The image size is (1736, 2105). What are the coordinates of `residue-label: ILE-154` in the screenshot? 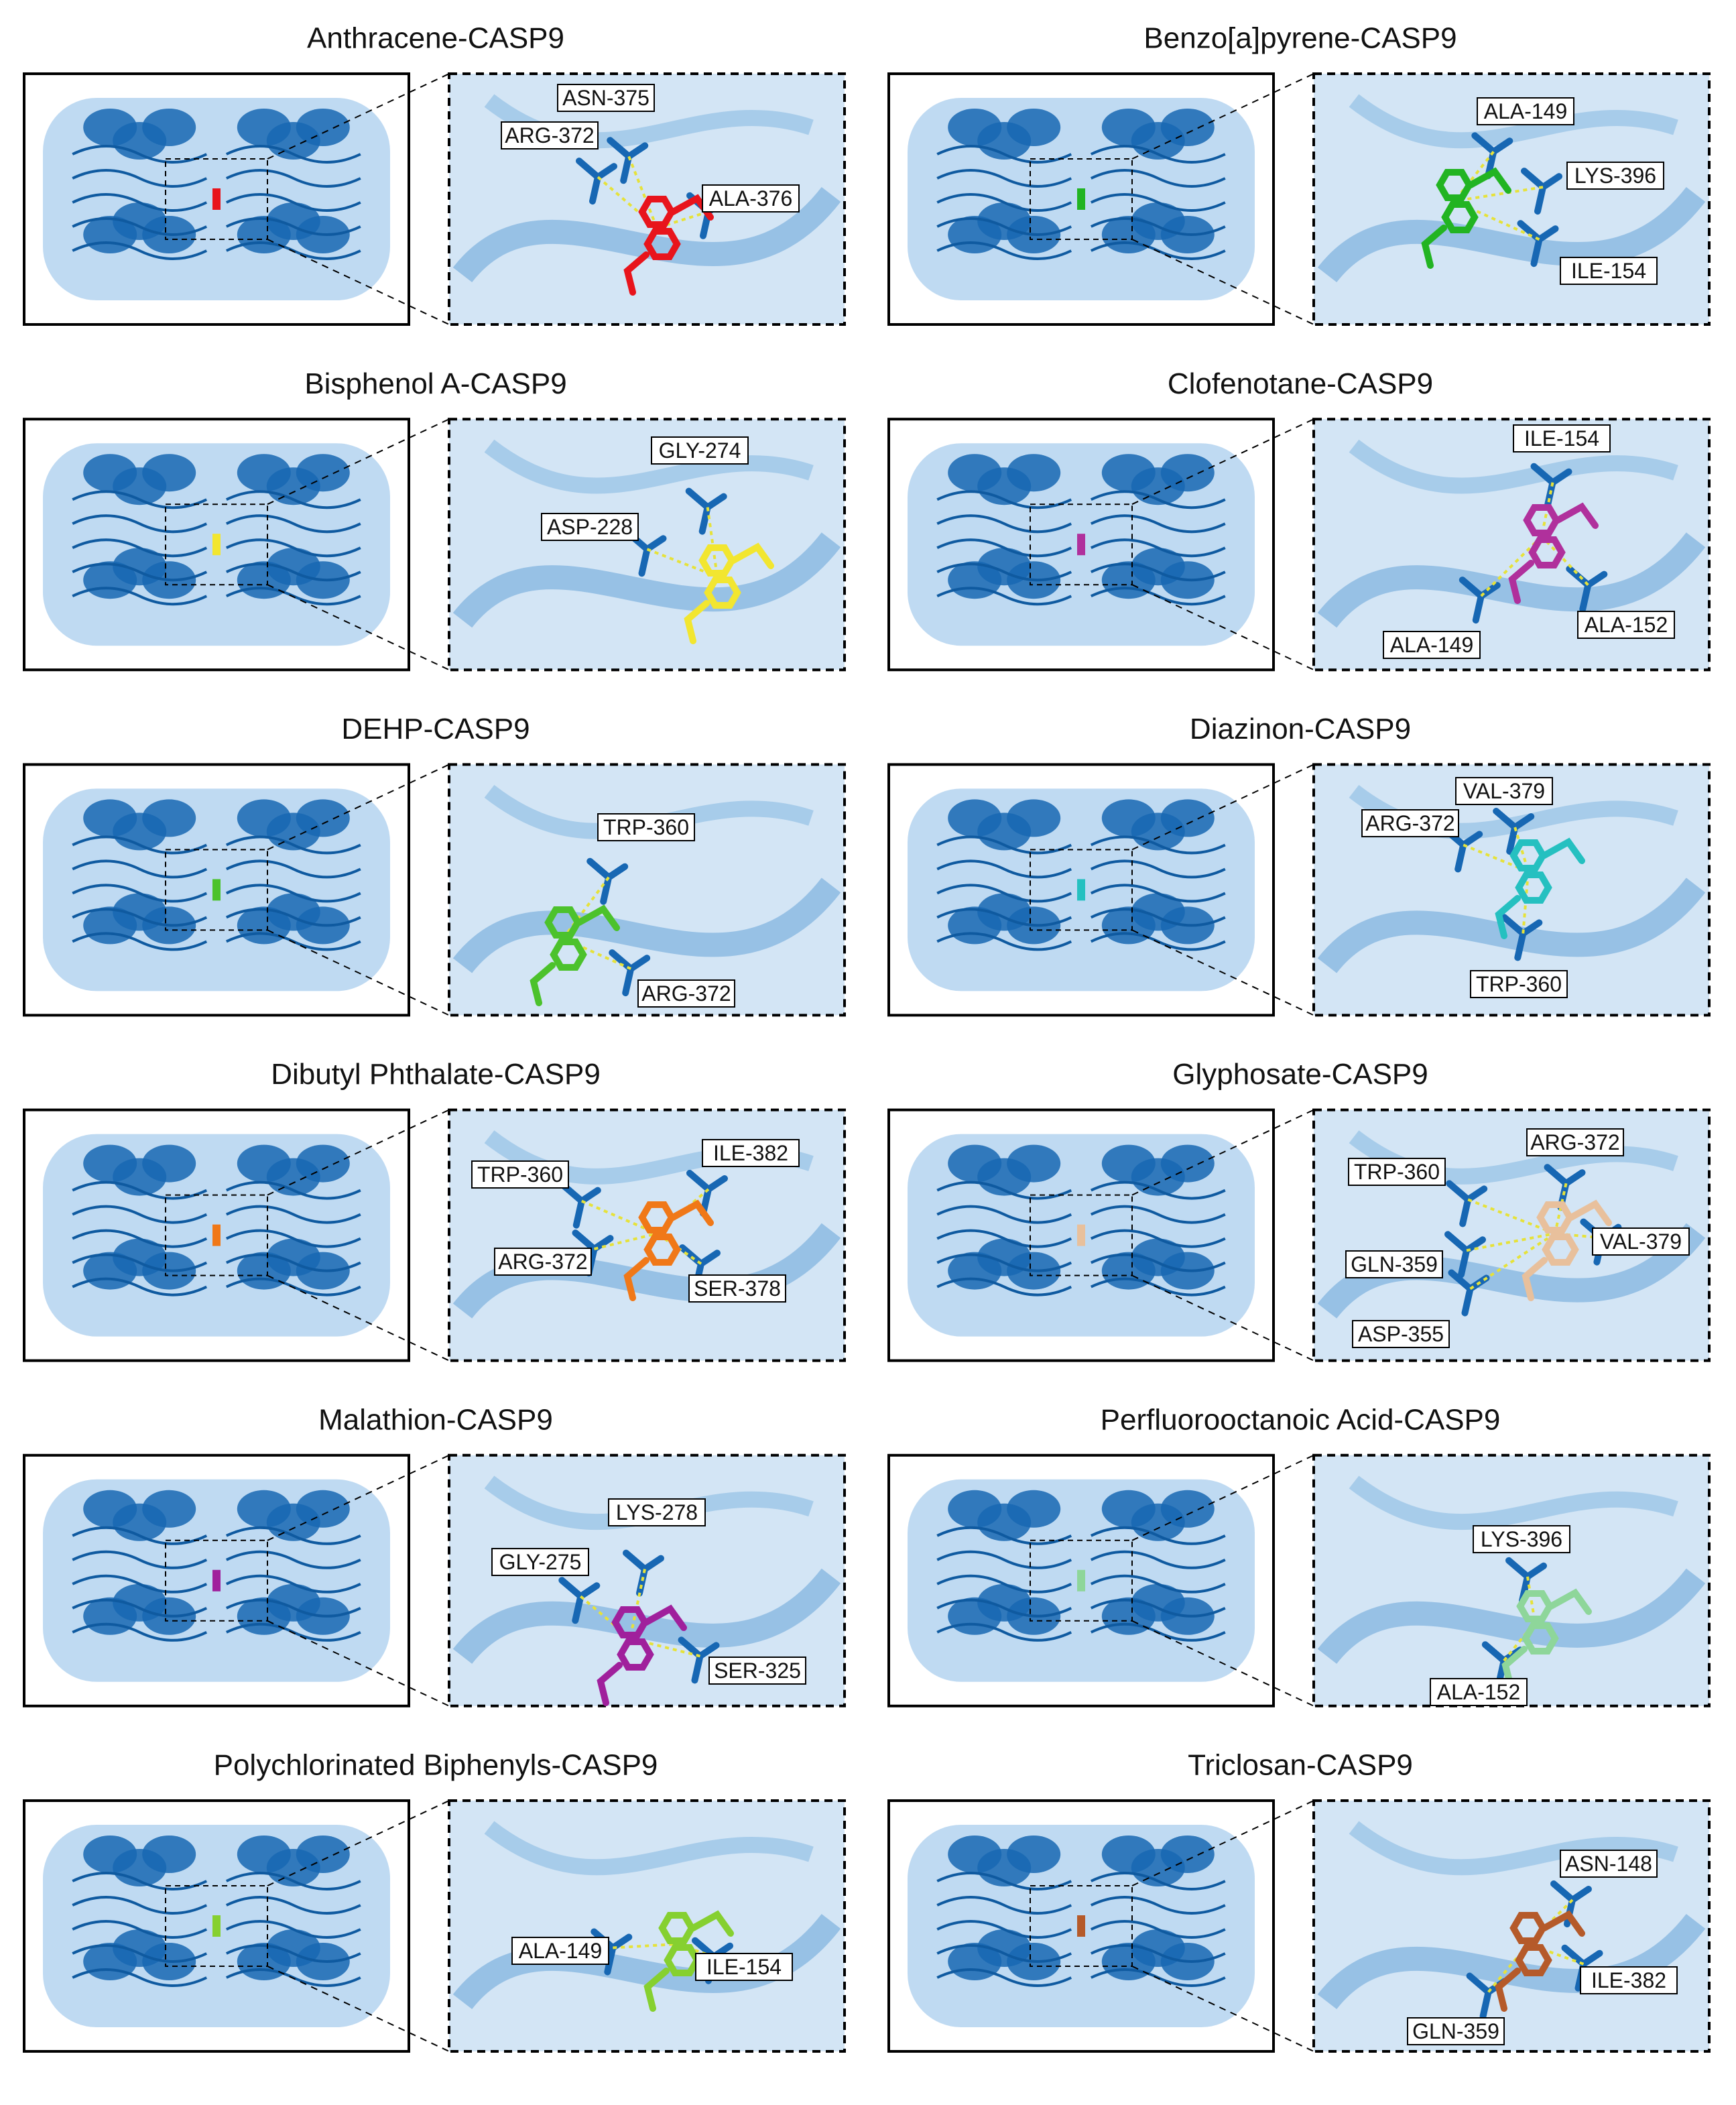 It's located at (1562, 438).